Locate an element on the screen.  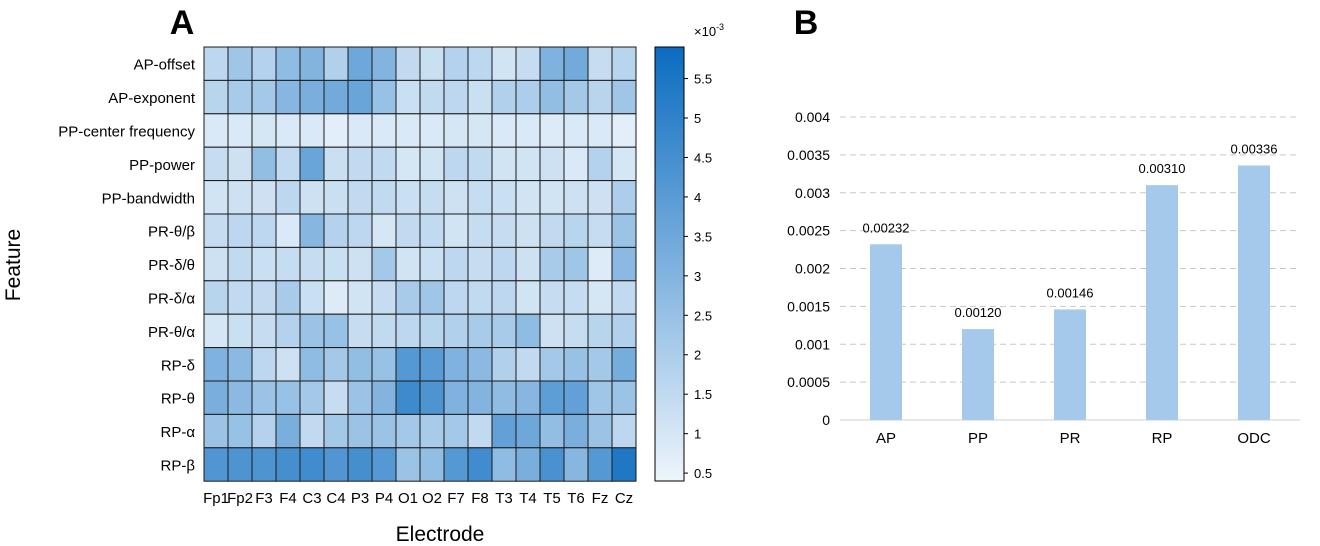
heatmap-cell-PR-δ/α-O2 is located at coordinates (432, 297).